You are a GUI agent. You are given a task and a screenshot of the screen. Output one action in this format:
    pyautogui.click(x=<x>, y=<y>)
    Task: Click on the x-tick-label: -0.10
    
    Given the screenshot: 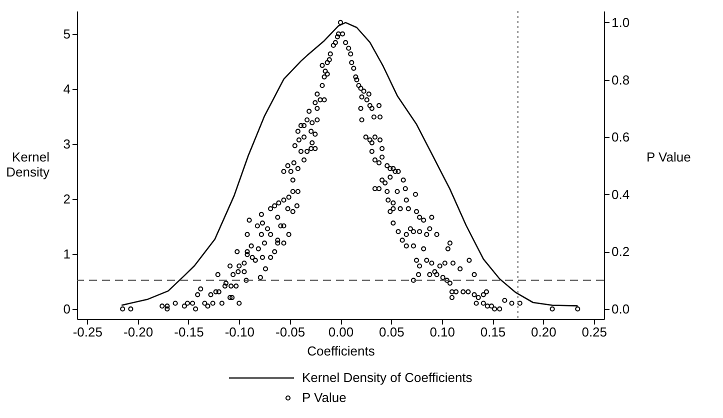 What is the action you would take?
    pyautogui.click(x=239, y=332)
    